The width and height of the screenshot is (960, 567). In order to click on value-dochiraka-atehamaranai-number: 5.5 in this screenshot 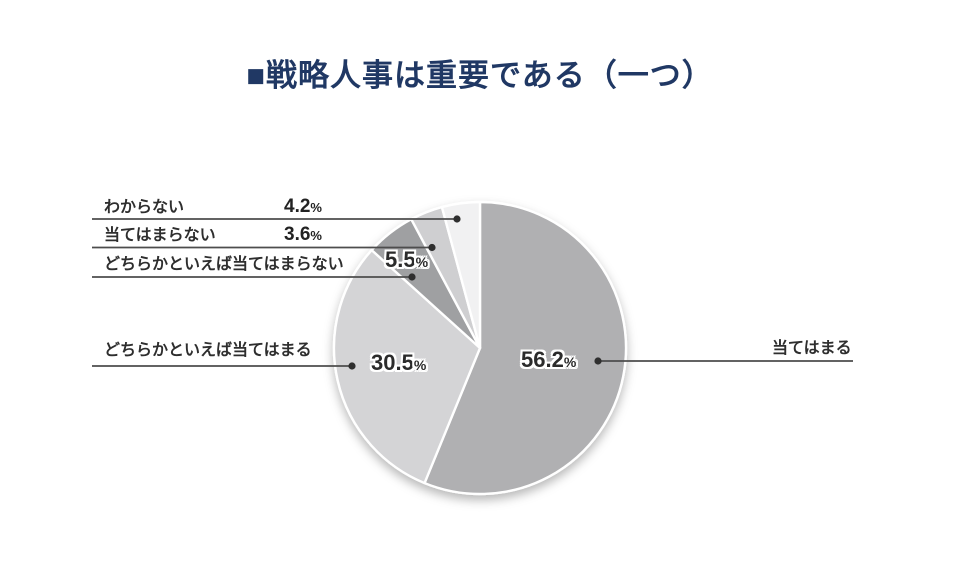, I will do `click(400, 259)`.